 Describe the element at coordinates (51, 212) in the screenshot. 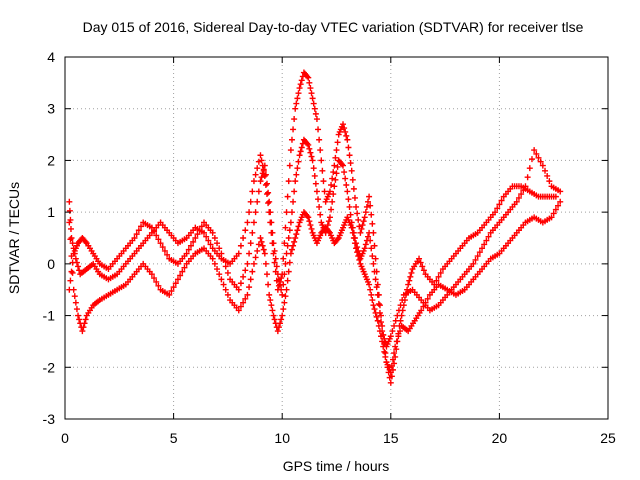

I see `y-tick-label: 1` at that location.